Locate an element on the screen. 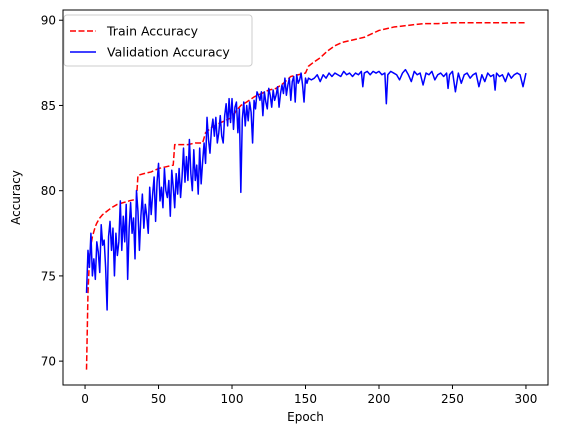  legend-label-train-accuracy: Train Accuracy is located at coordinates (152, 31).